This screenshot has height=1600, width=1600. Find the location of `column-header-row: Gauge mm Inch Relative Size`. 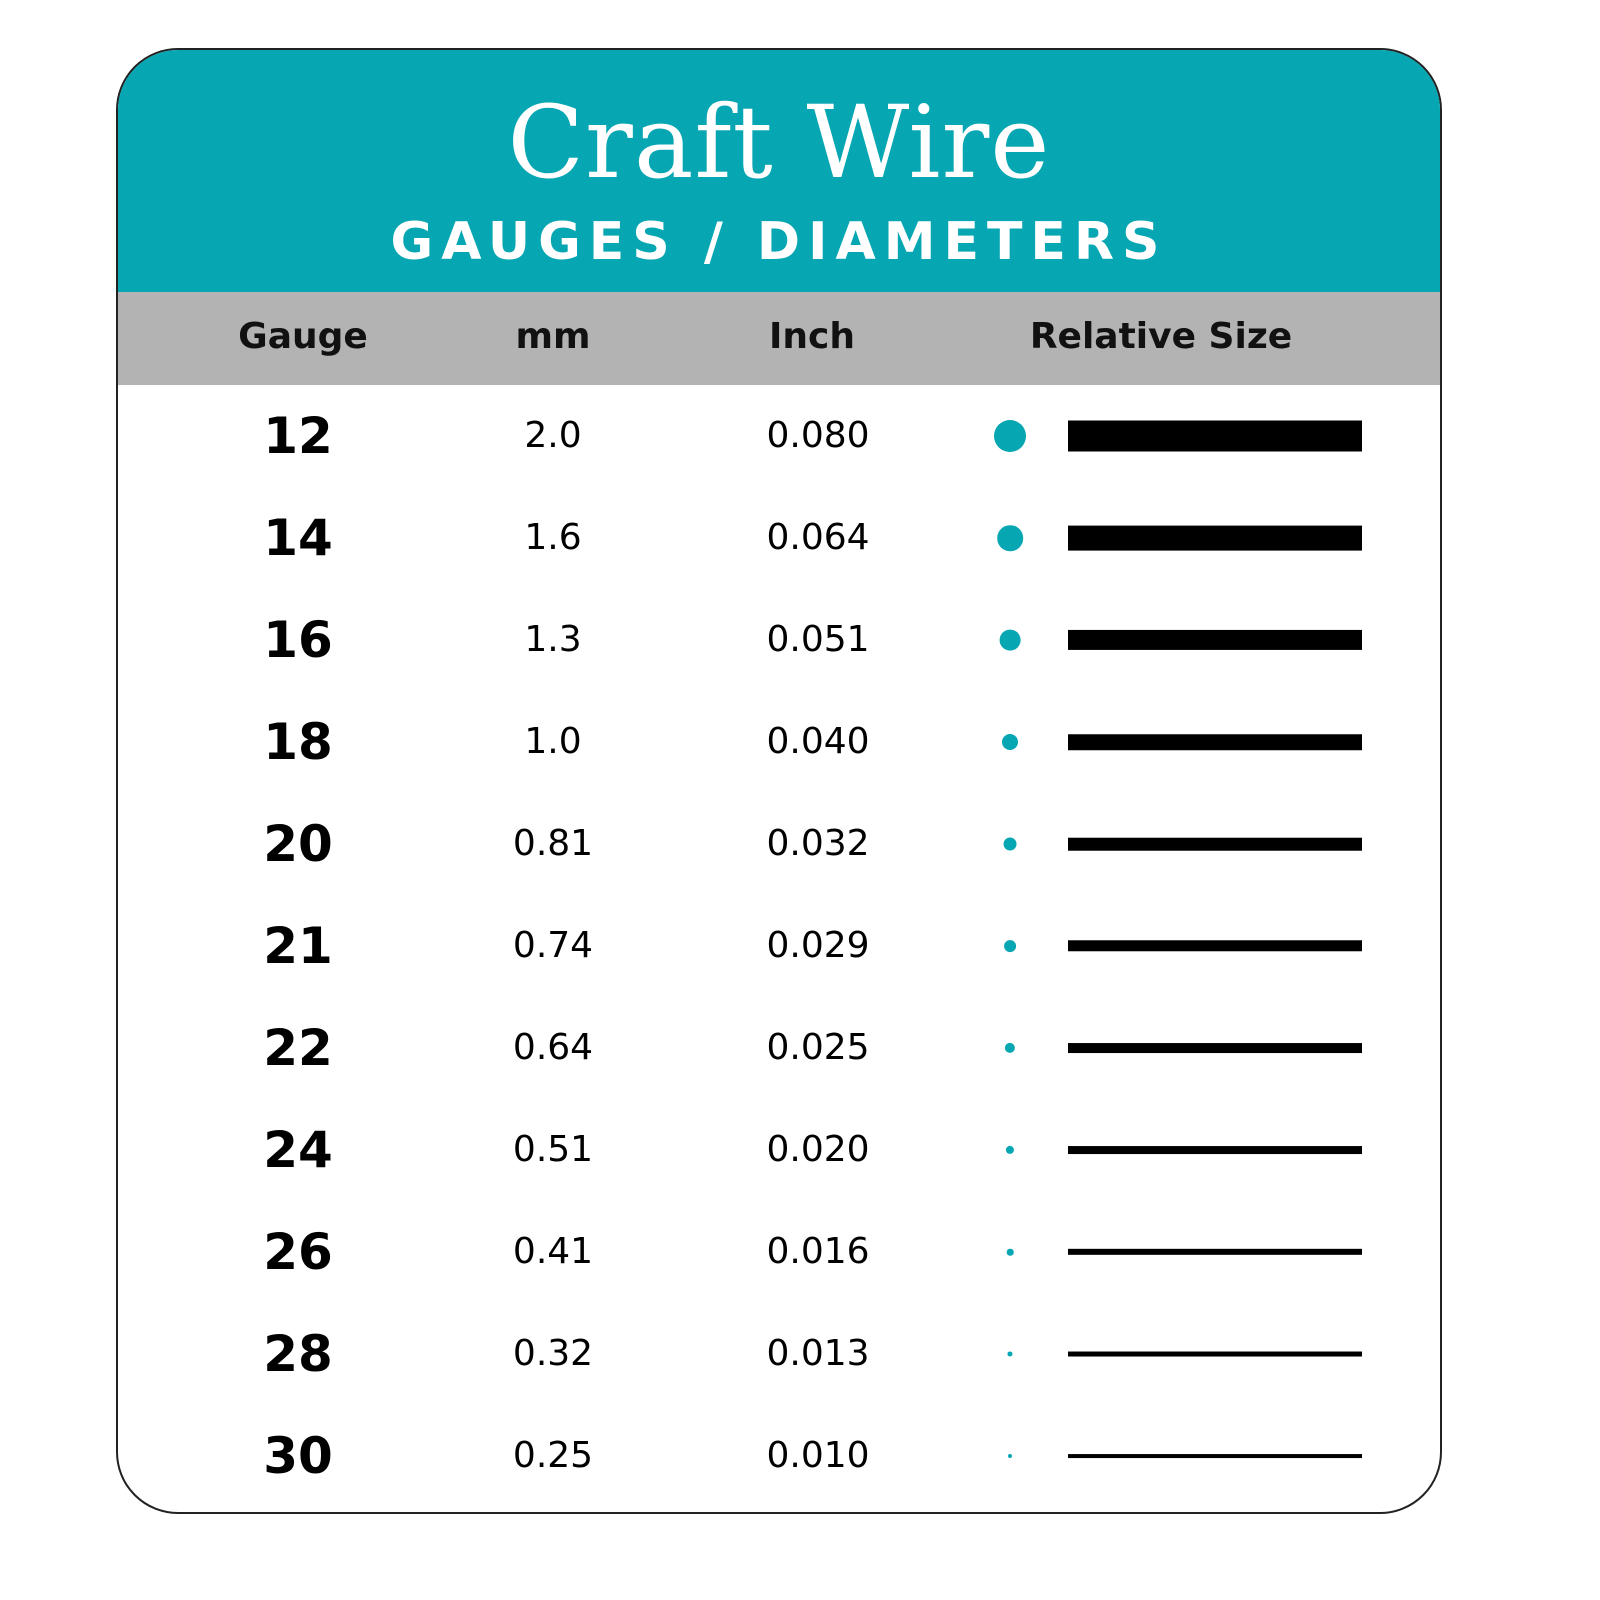

column-header-row: Gauge mm Inch Relative Size is located at coordinates (779, 338).